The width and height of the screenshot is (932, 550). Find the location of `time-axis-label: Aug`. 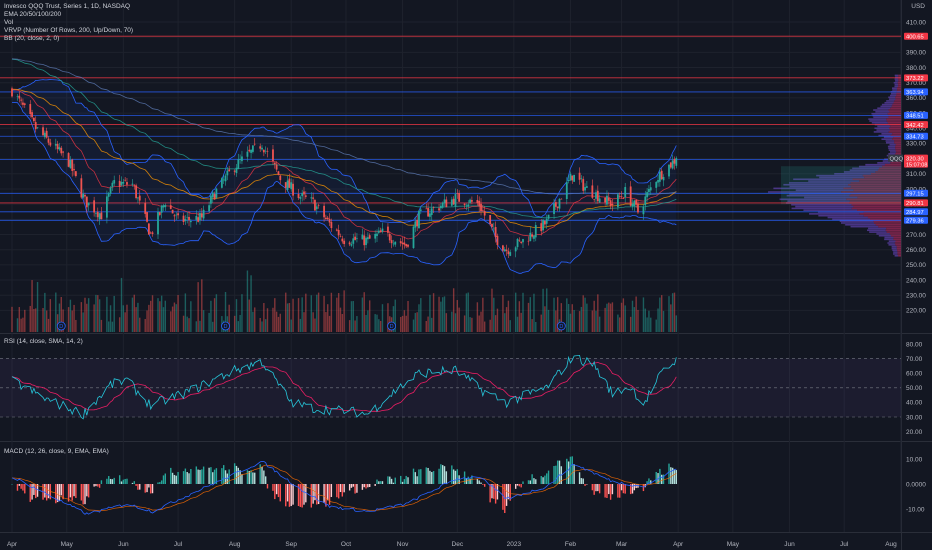

time-axis-label: Aug is located at coordinates (891, 544).